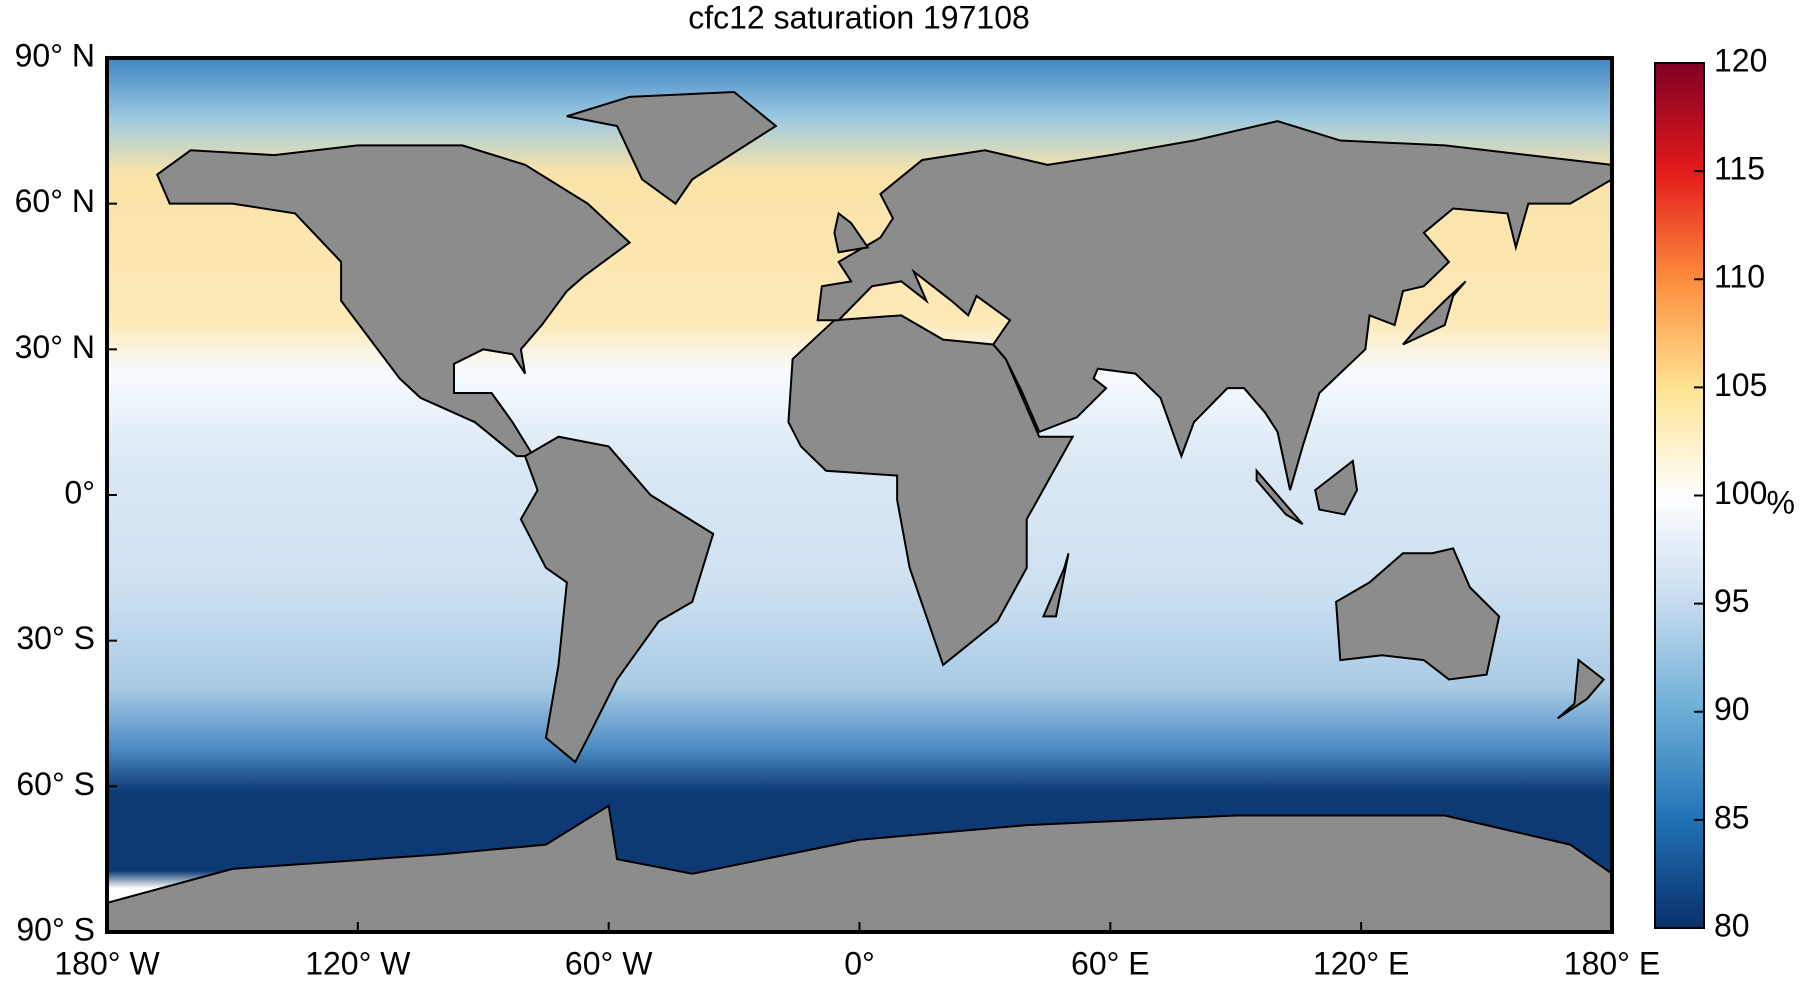  Describe the element at coordinates (358, 963) in the screenshot. I see `x-tick-label: 120° W` at that location.